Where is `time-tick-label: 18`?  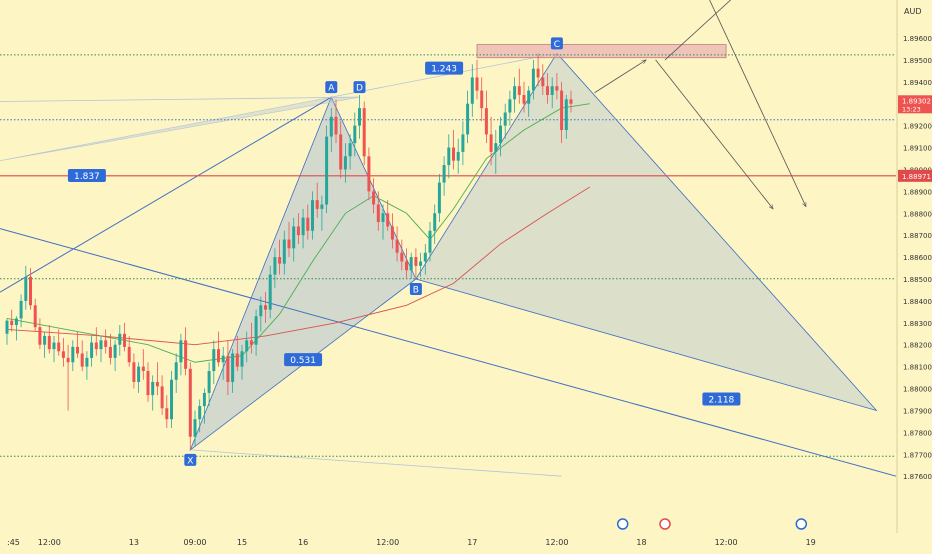
time-tick-label: 18 is located at coordinates (641, 542).